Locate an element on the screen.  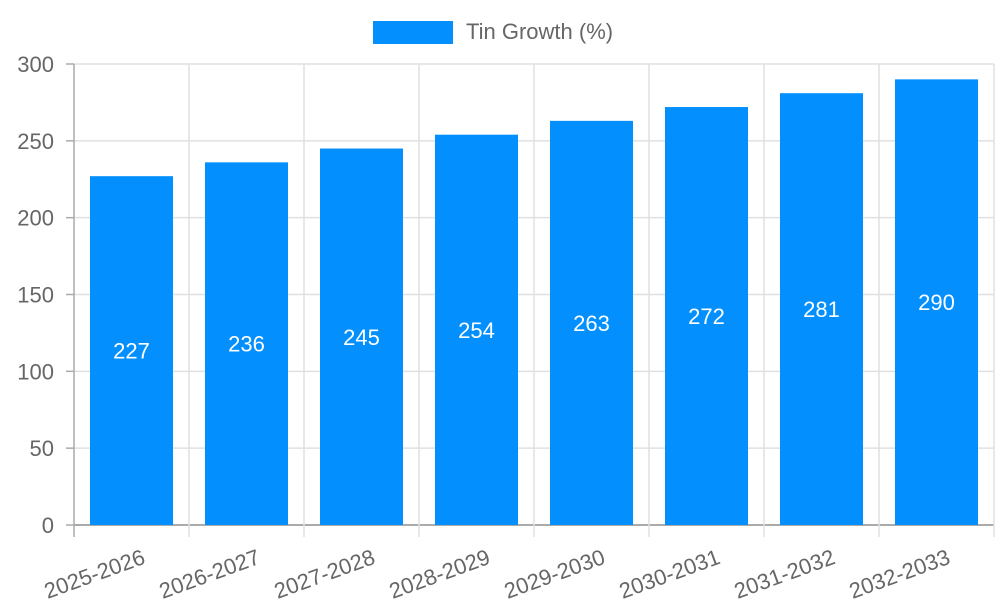
bar-value-label: 254 is located at coordinates (476, 330).